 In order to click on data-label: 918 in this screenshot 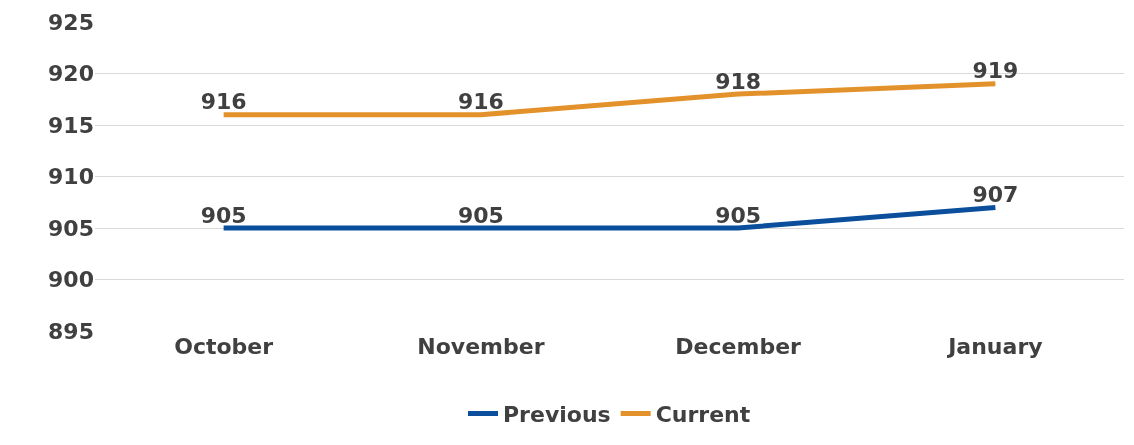, I will do `click(738, 81)`.